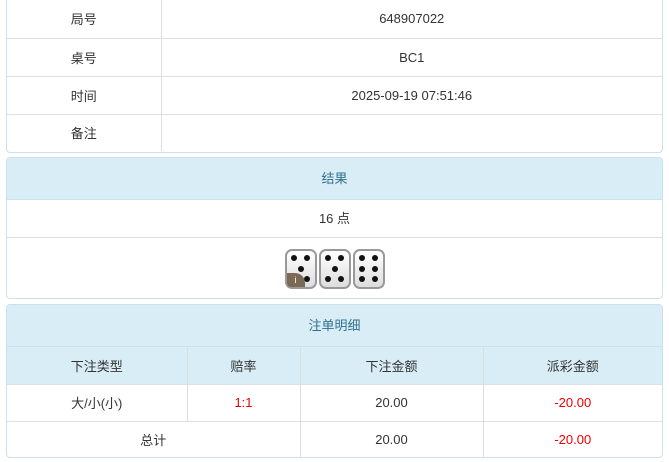 This screenshot has width=669, height=462. Describe the element at coordinates (411, 132) in the screenshot. I see `note` at that location.